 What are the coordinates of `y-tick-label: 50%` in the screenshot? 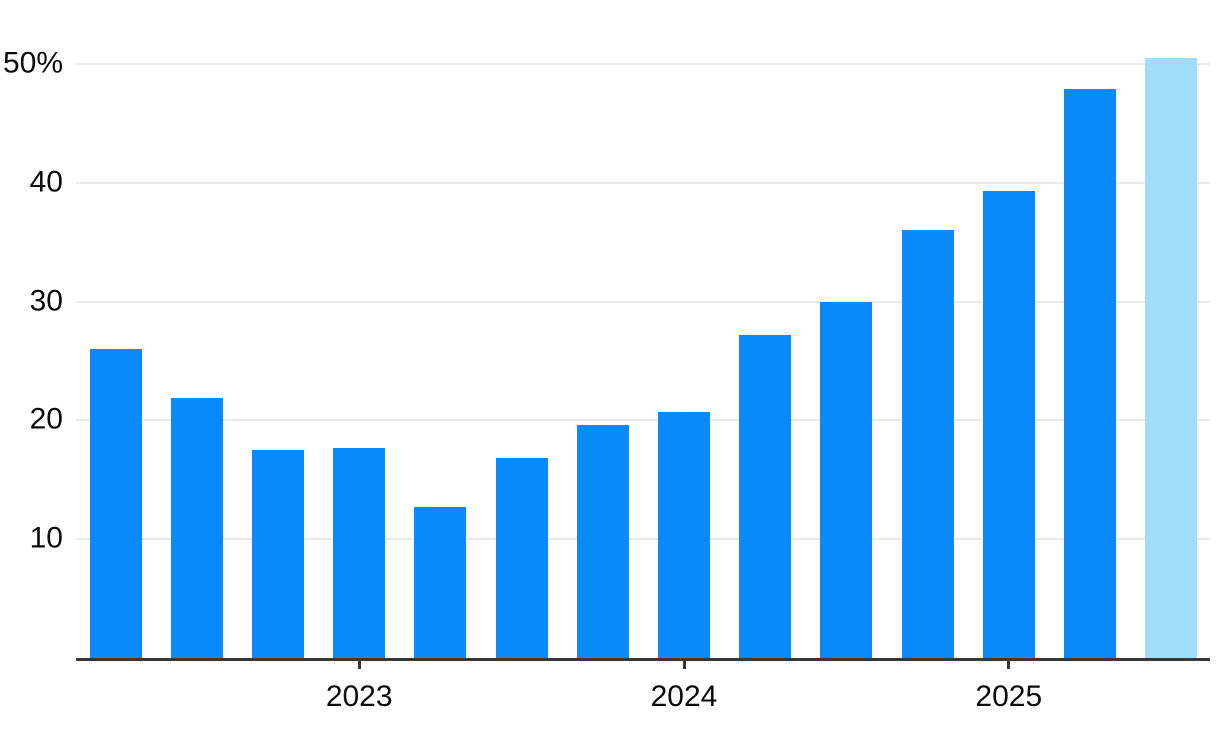 It's located at (32, 63).